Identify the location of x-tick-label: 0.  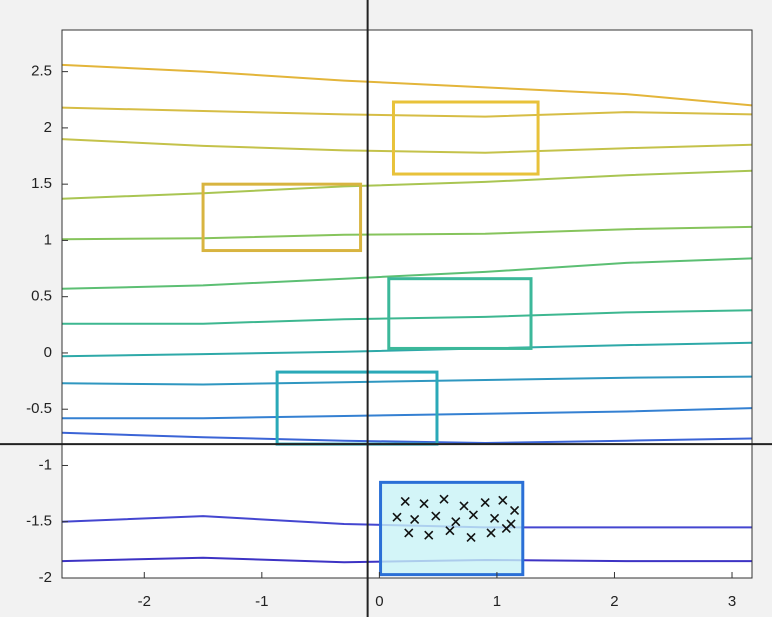
(379, 601).